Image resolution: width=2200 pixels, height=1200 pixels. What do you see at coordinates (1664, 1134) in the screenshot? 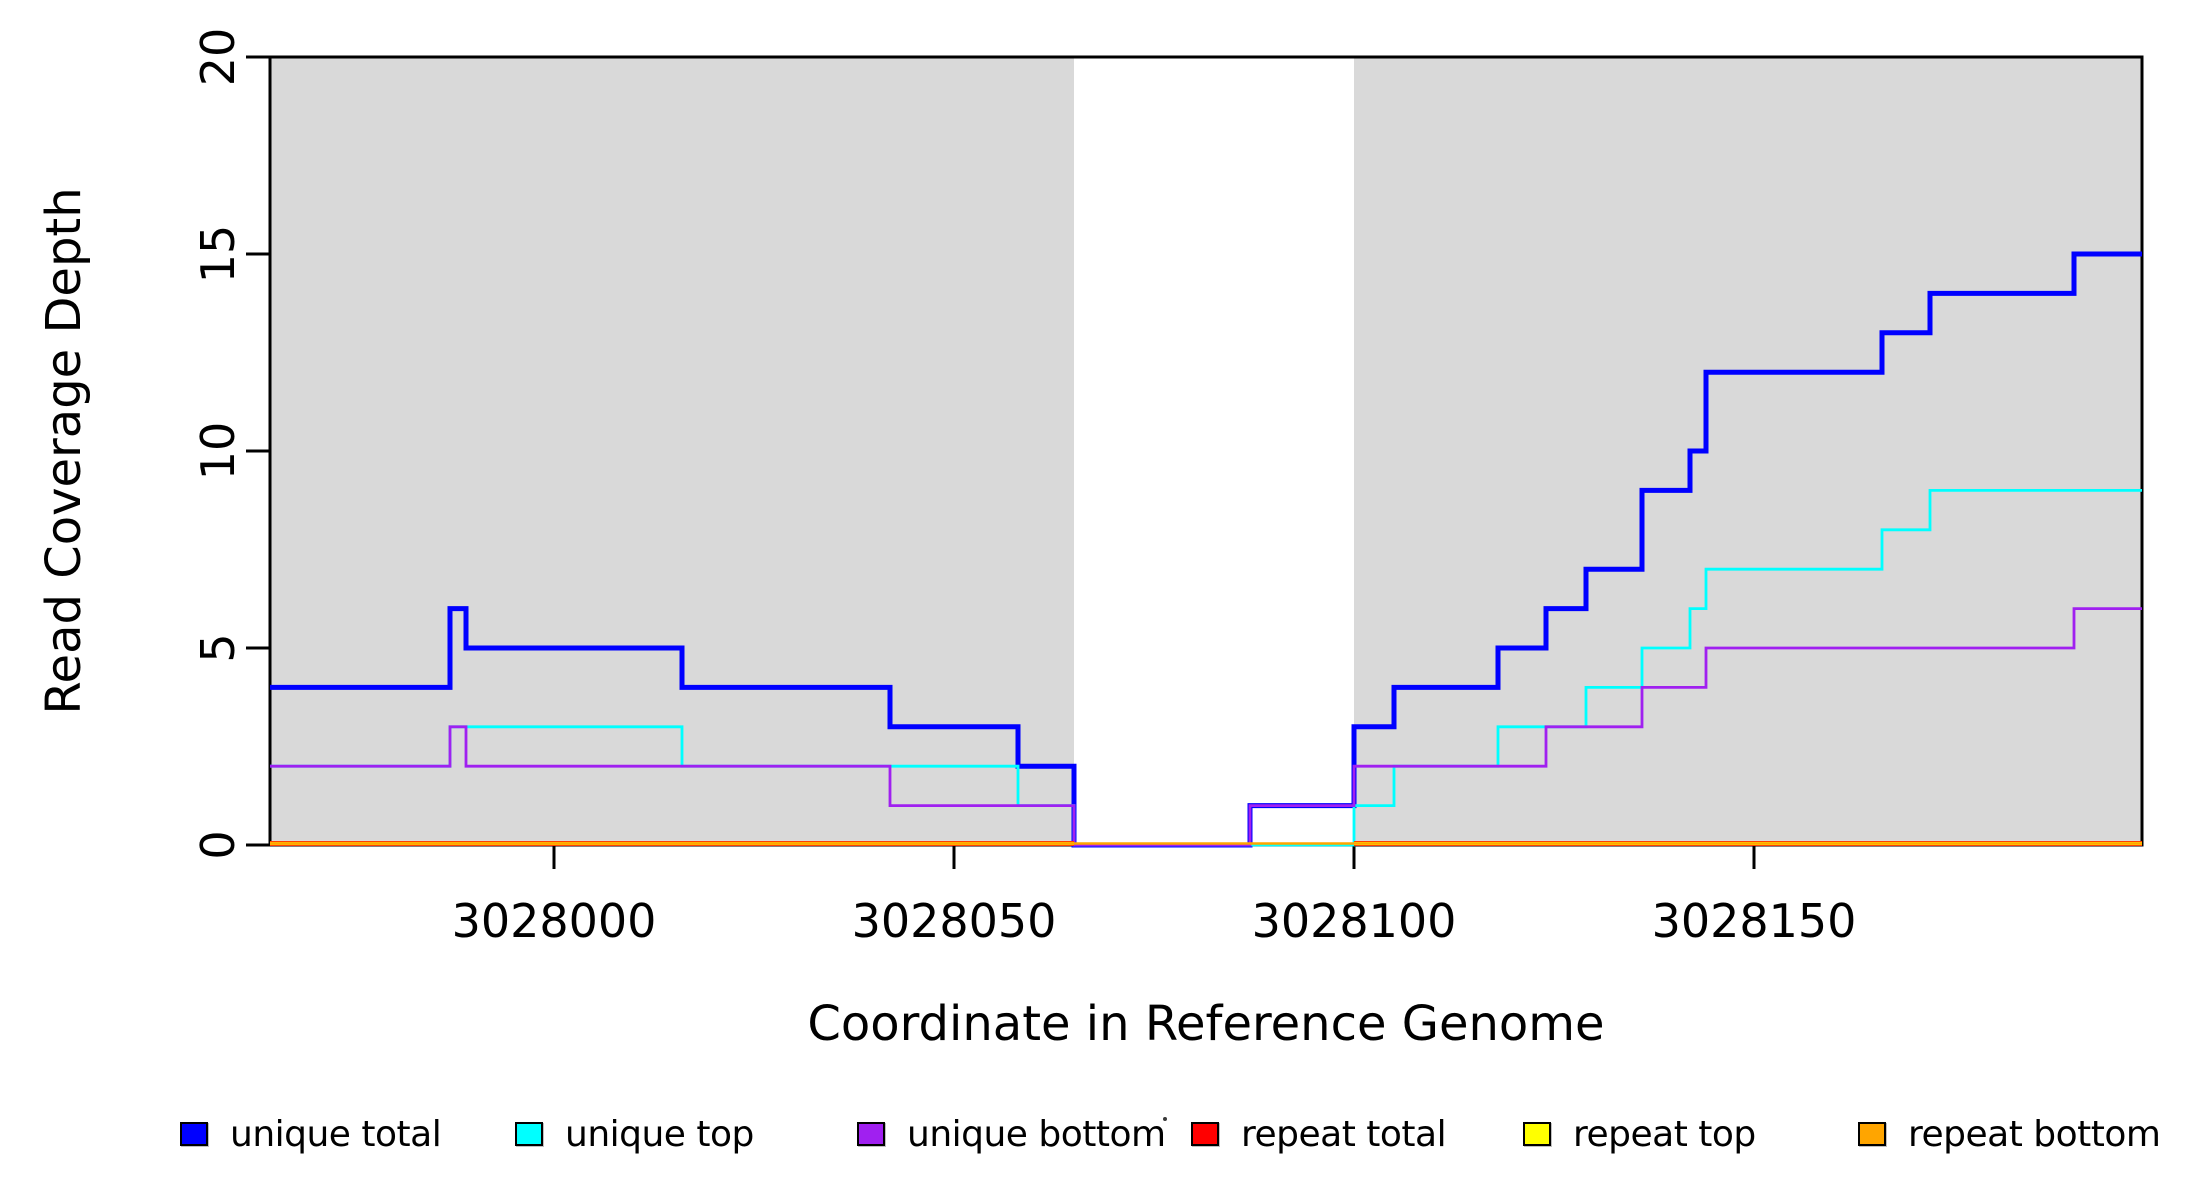
I see `legend-label: repeat top` at bounding box center [1664, 1134].